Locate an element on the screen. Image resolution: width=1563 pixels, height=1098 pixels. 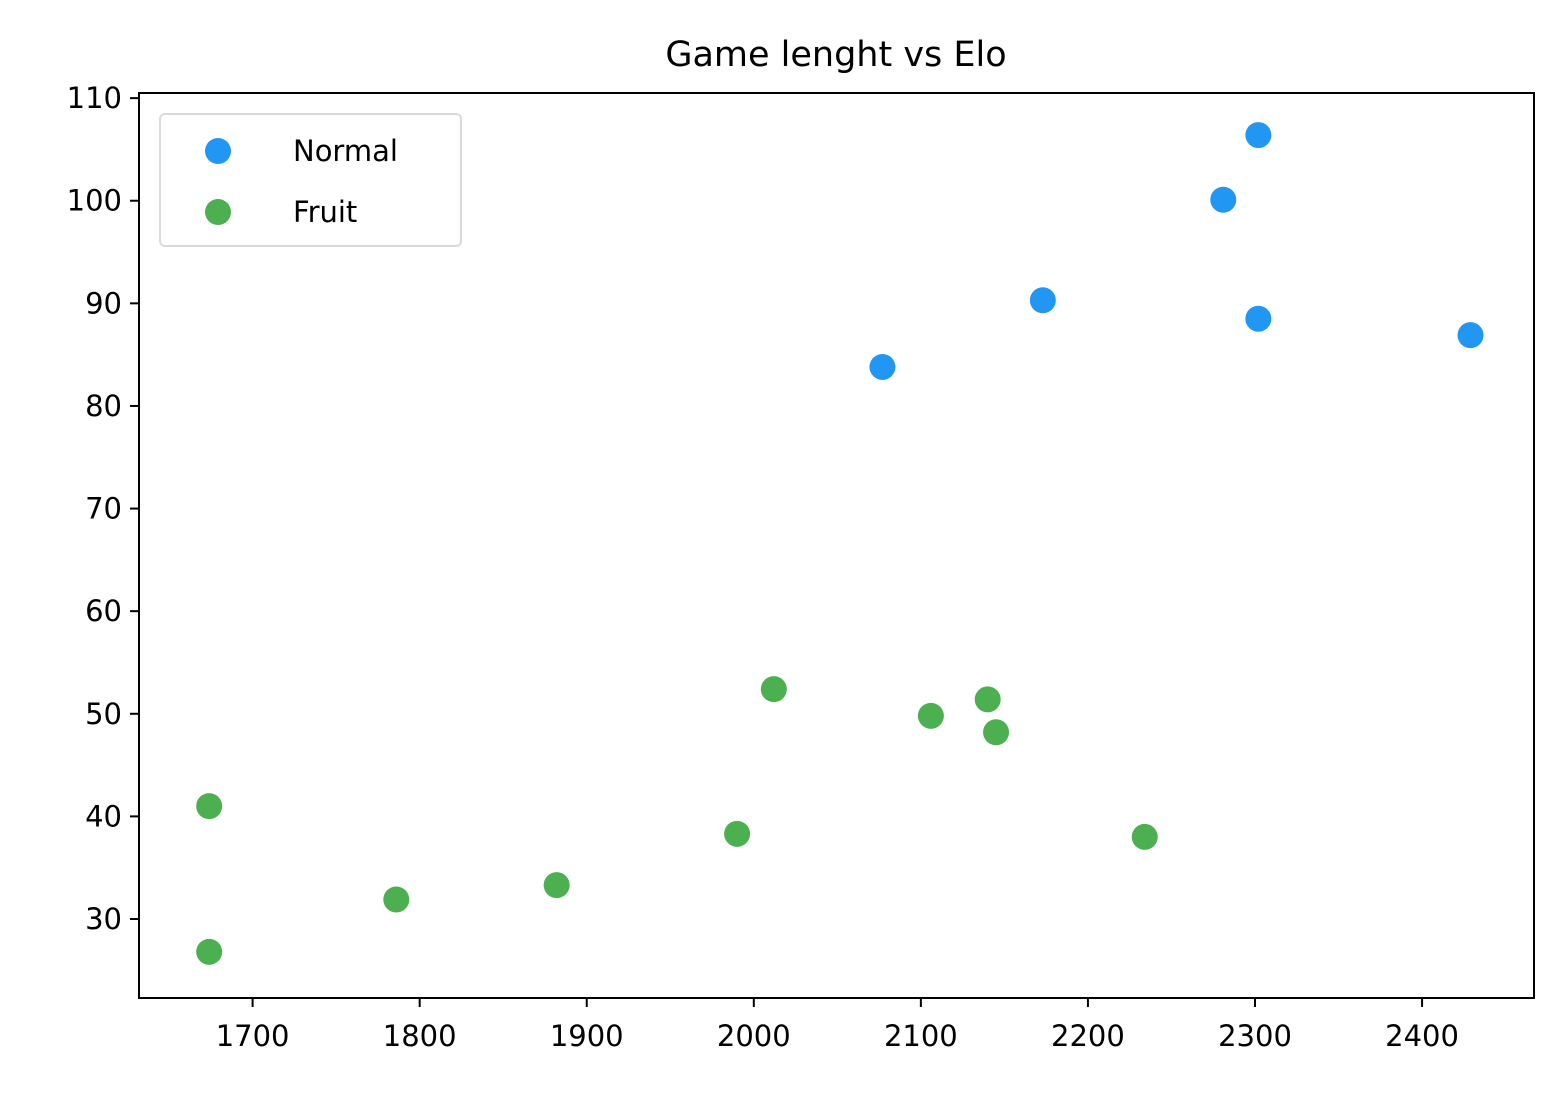
x-tick-label: 1700 is located at coordinates (253, 1036).